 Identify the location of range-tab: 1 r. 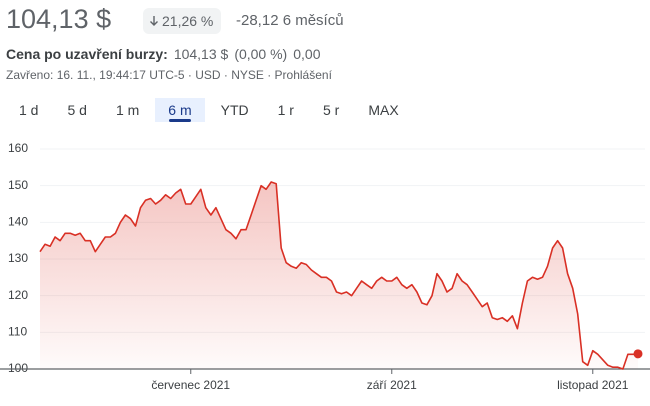
(285, 110).